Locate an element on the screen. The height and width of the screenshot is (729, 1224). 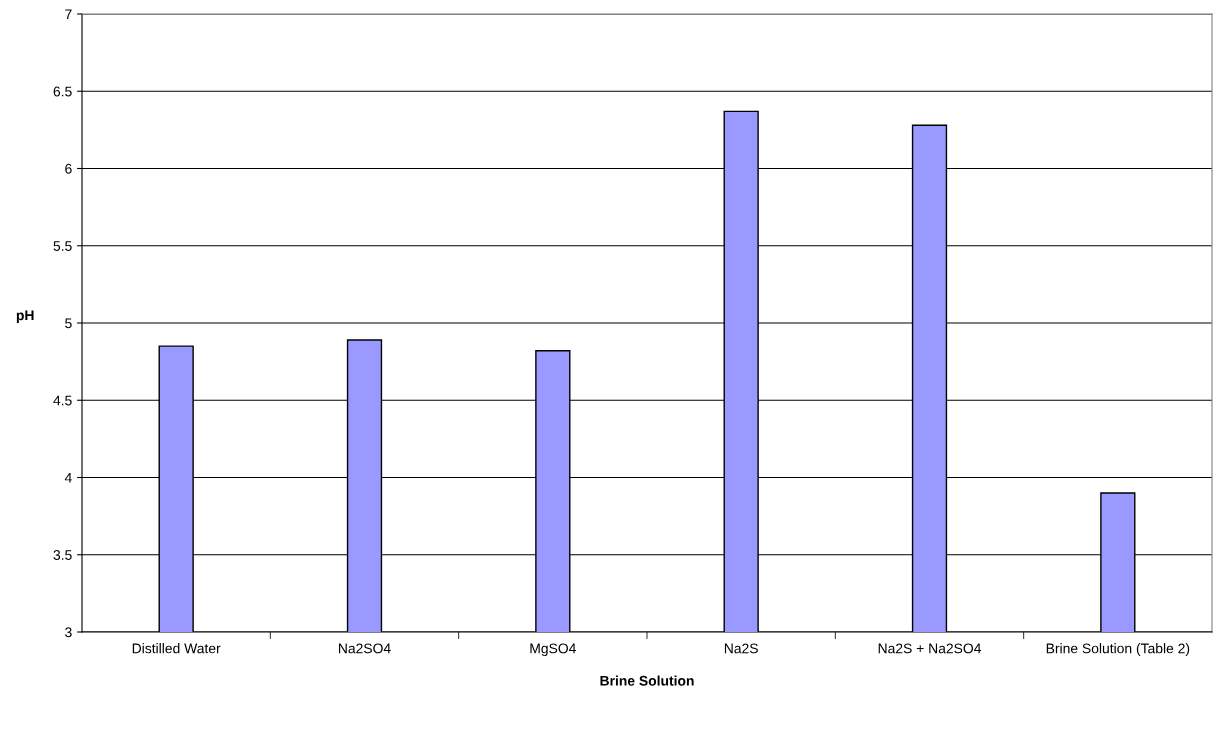
y-tick-label: 6 is located at coordinates (68, 168).